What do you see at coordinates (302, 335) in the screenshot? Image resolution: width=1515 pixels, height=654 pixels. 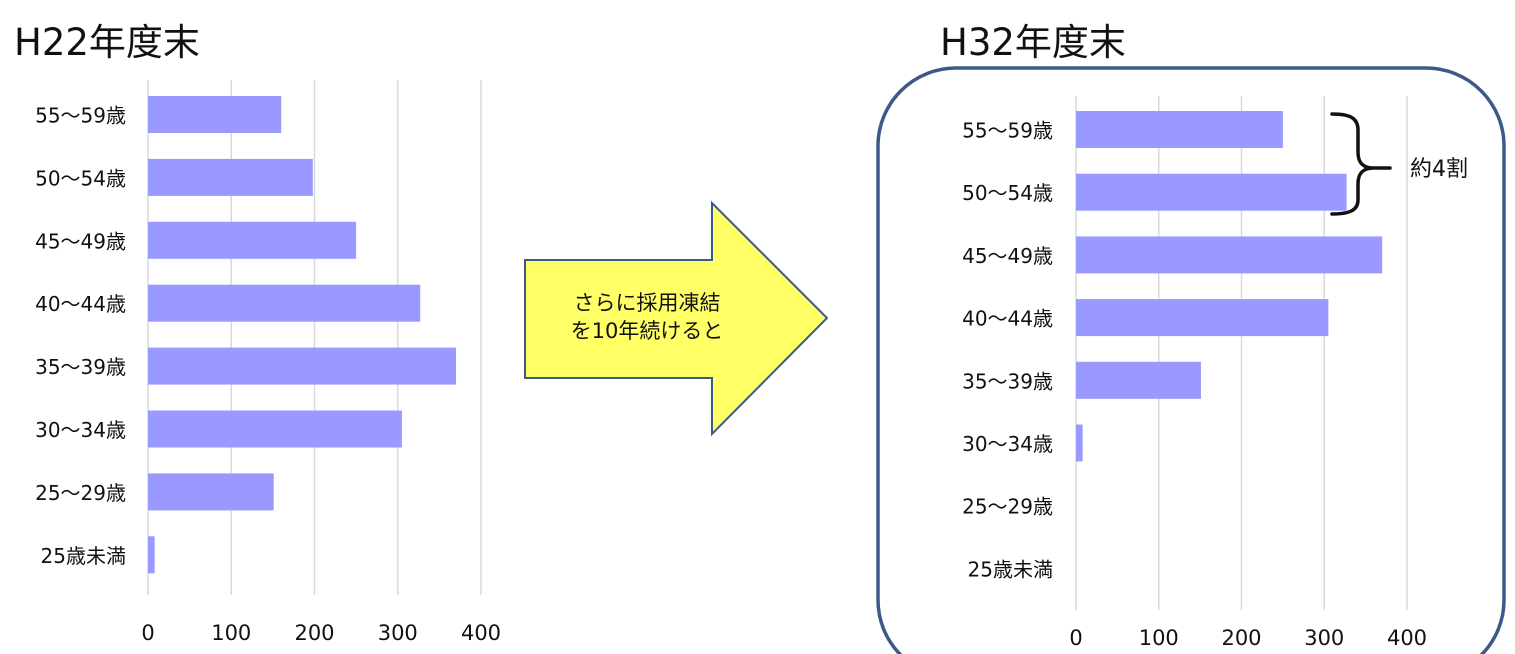 I see `bars-h22` at bounding box center [302, 335].